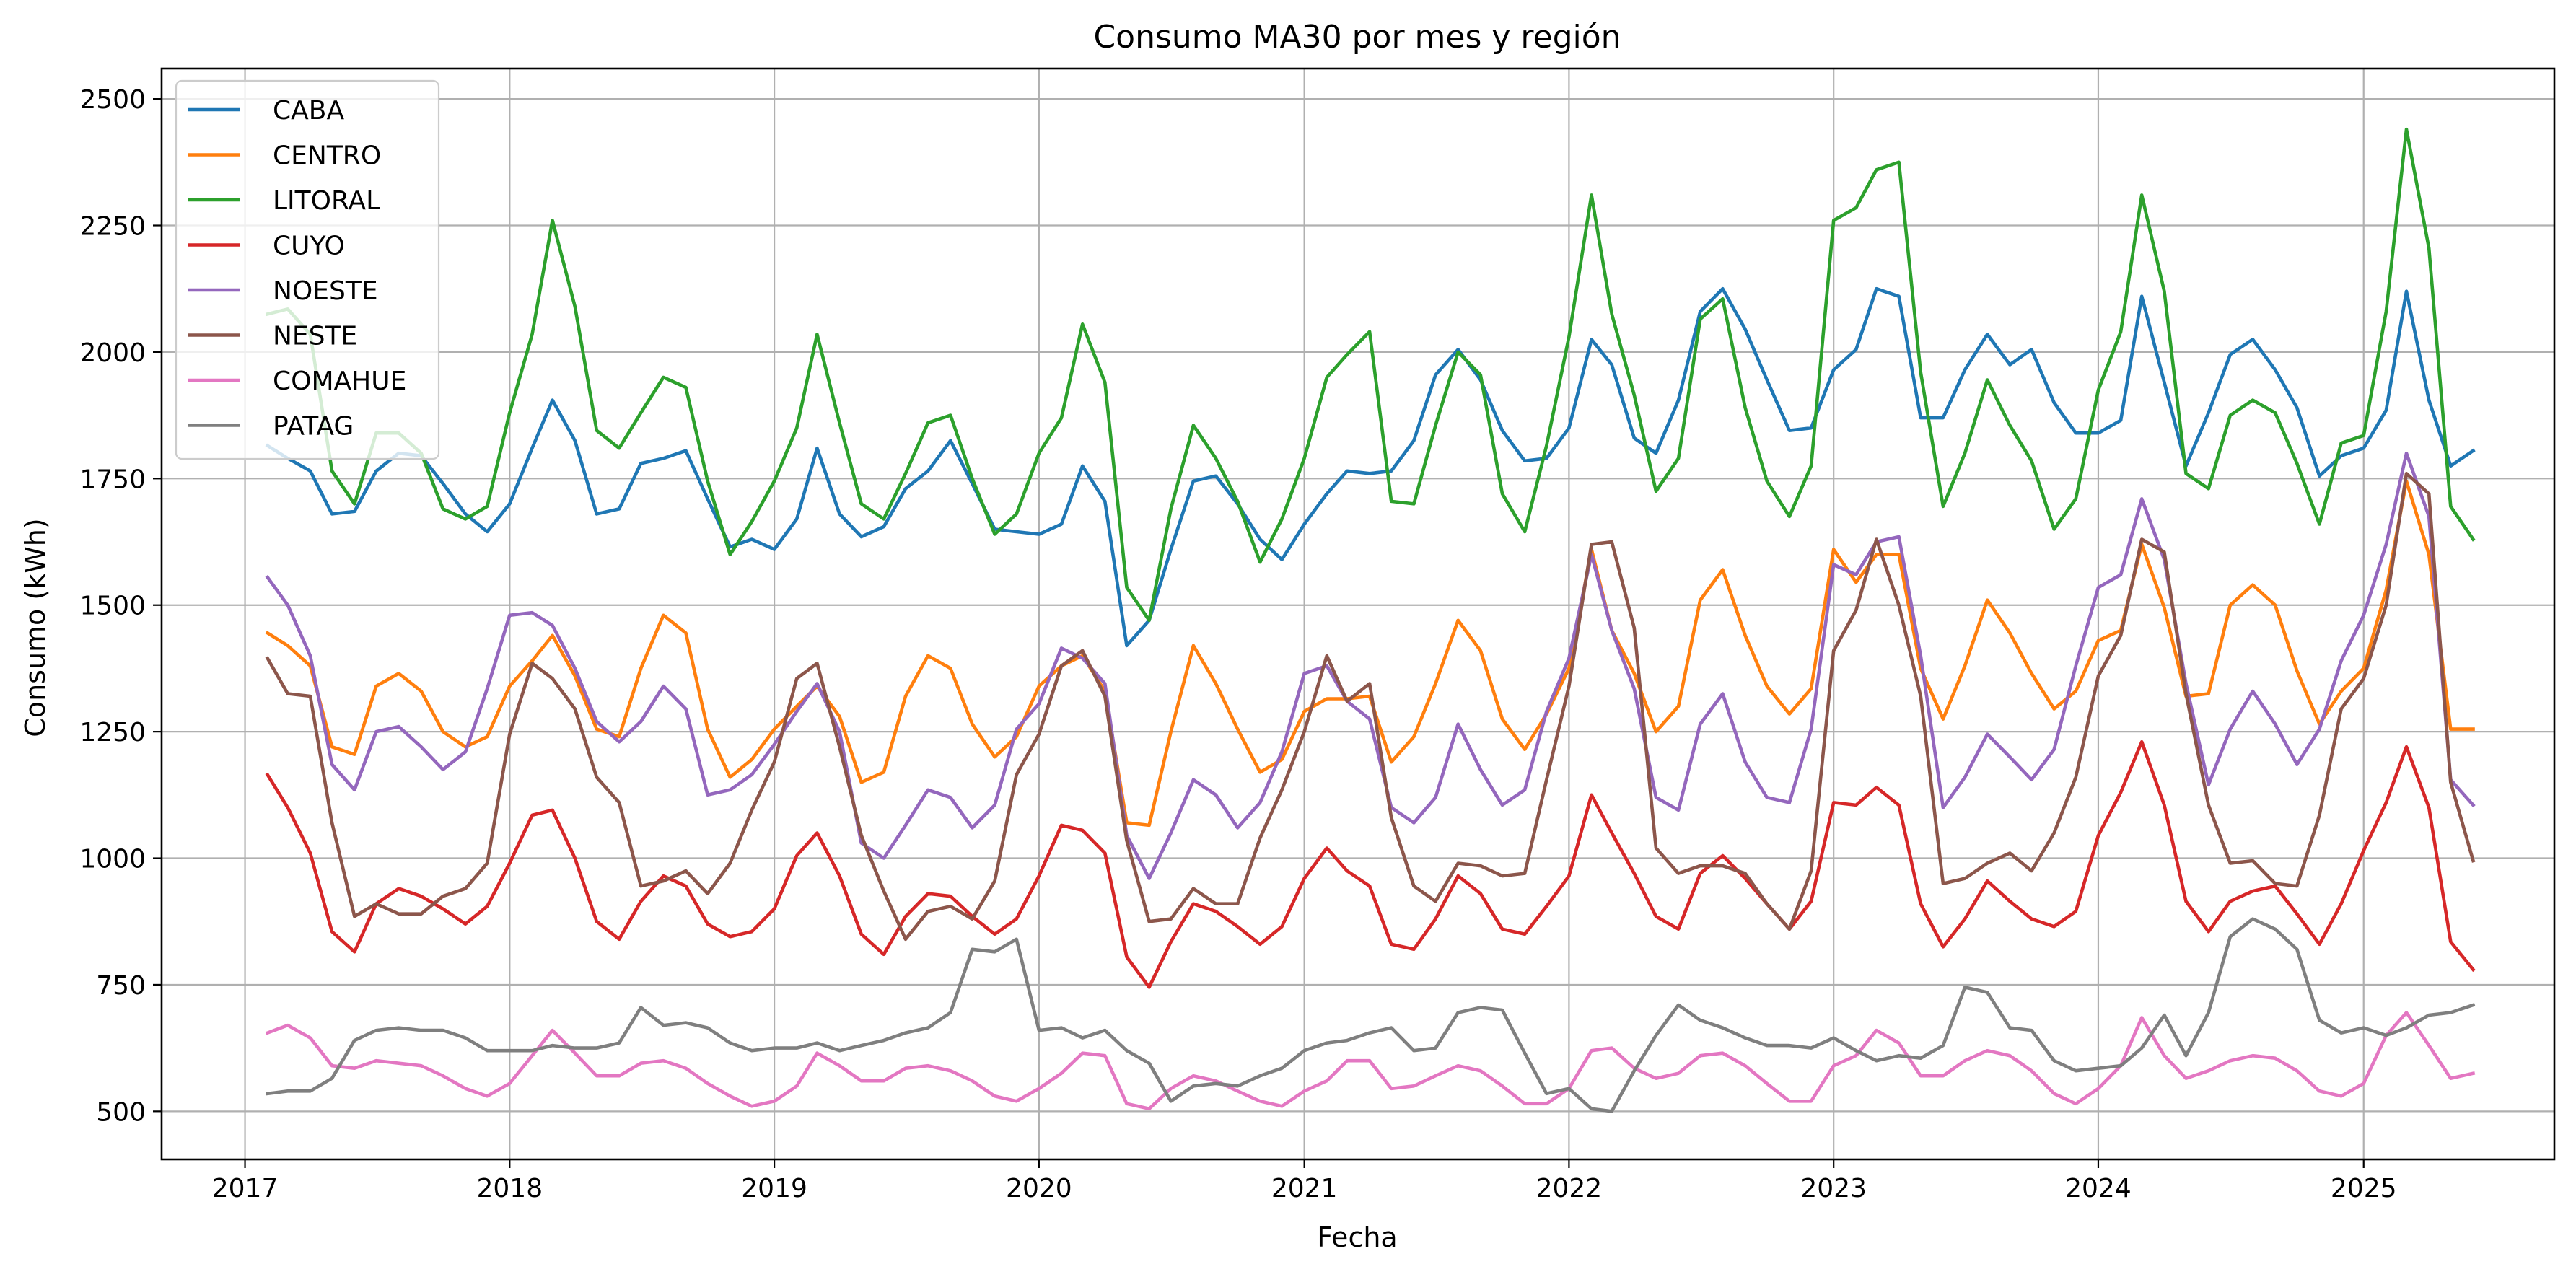  I want to click on legend-label-centro: CENTRO, so click(327, 156).